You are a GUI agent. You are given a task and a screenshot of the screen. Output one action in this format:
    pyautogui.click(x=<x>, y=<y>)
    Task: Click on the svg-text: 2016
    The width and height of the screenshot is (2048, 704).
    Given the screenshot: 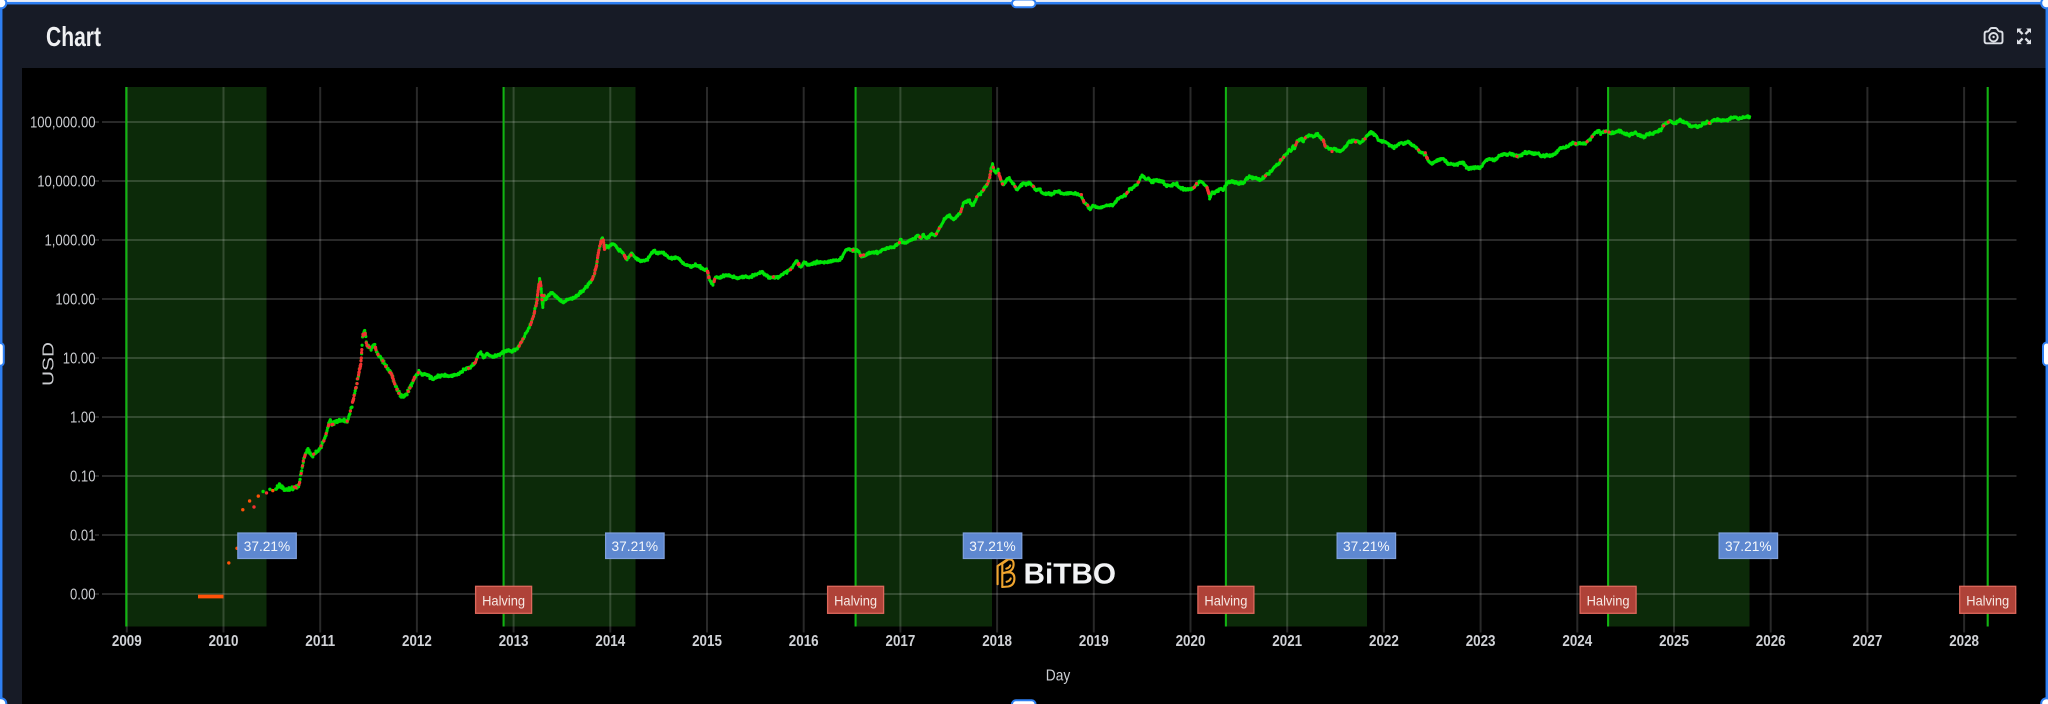 What is the action you would take?
    pyautogui.click(x=804, y=641)
    